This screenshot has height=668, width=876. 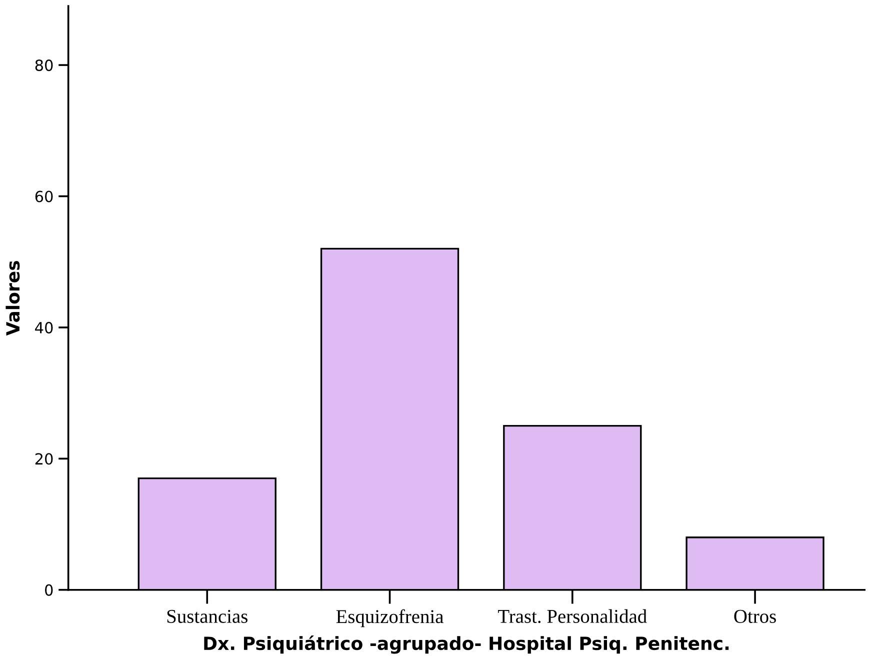 What do you see at coordinates (390, 618) in the screenshot?
I see `x-tick-label: Esquizofrenia` at bounding box center [390, 618].